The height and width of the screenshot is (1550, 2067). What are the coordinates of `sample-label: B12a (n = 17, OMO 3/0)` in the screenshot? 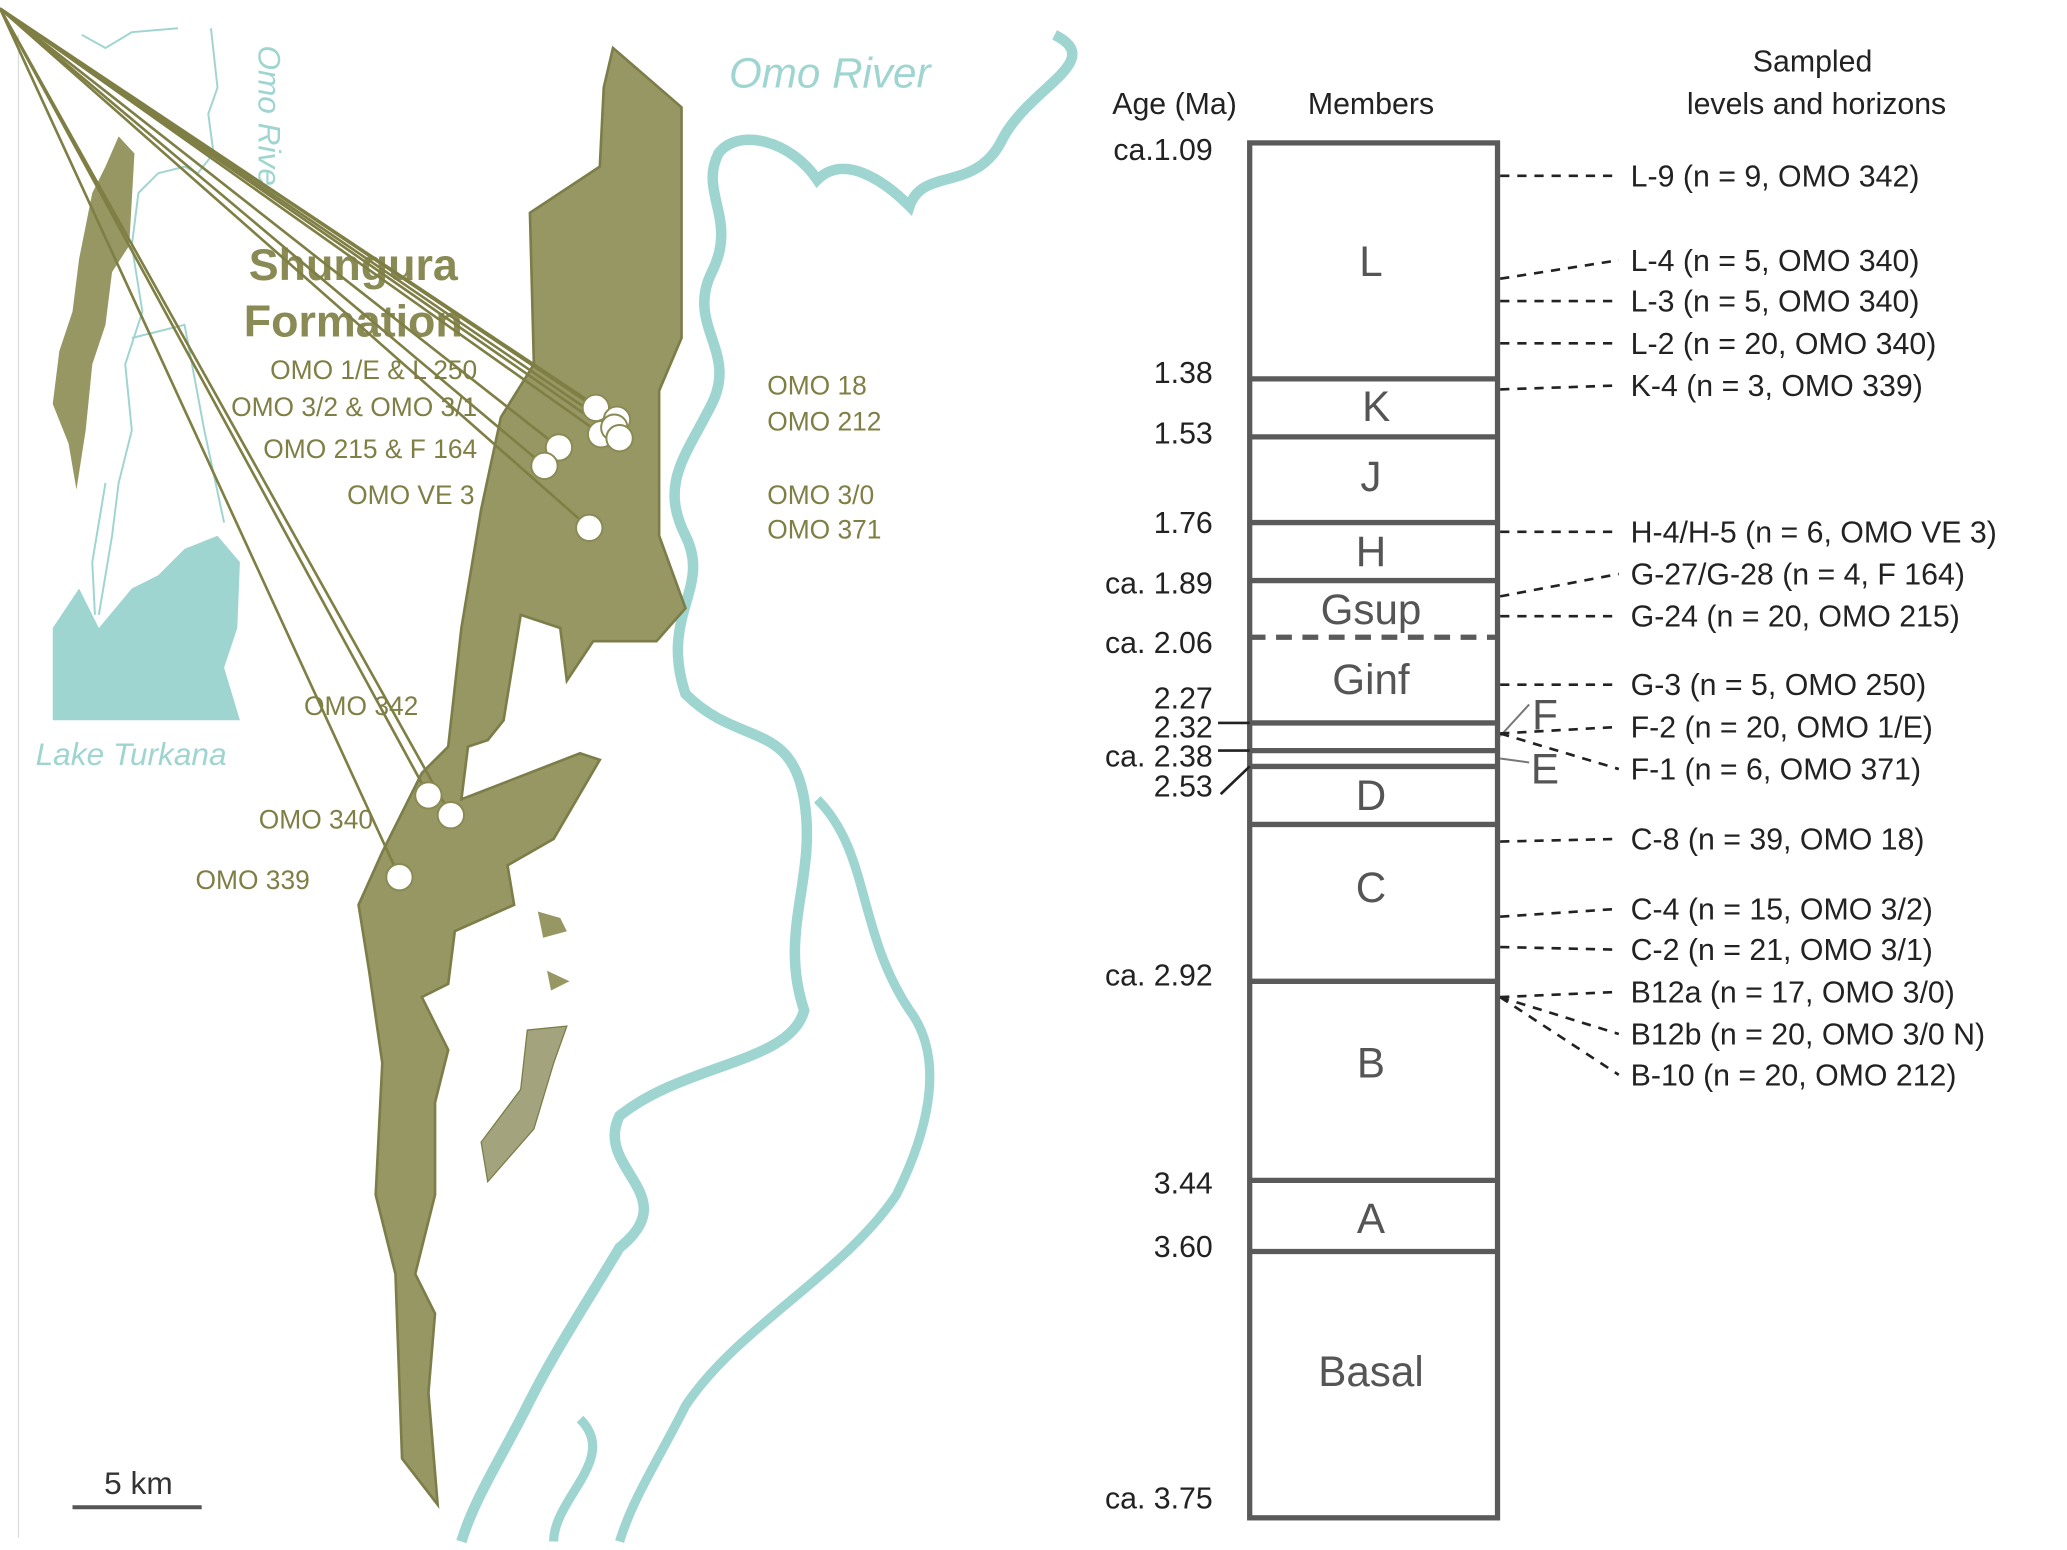 It's located at (1793, 992).